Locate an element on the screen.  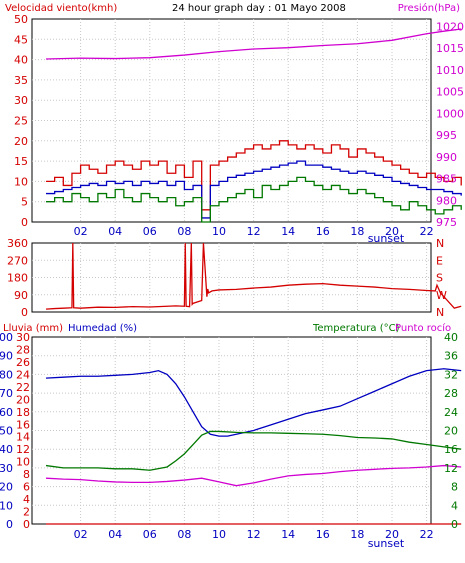
rain-y-tick: 18 is located at coordinates (23, 412).